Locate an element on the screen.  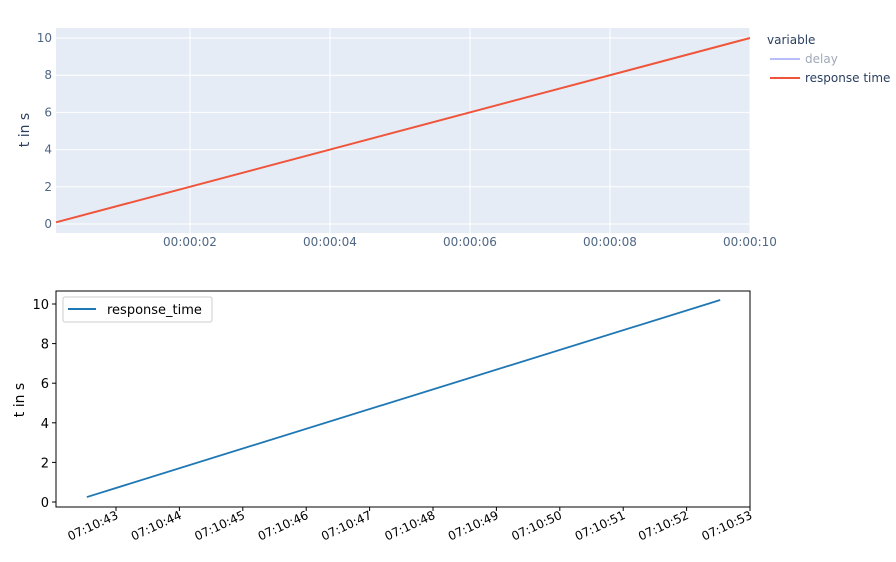
bottom-legend: response_time is located at coordinates (137, 309).